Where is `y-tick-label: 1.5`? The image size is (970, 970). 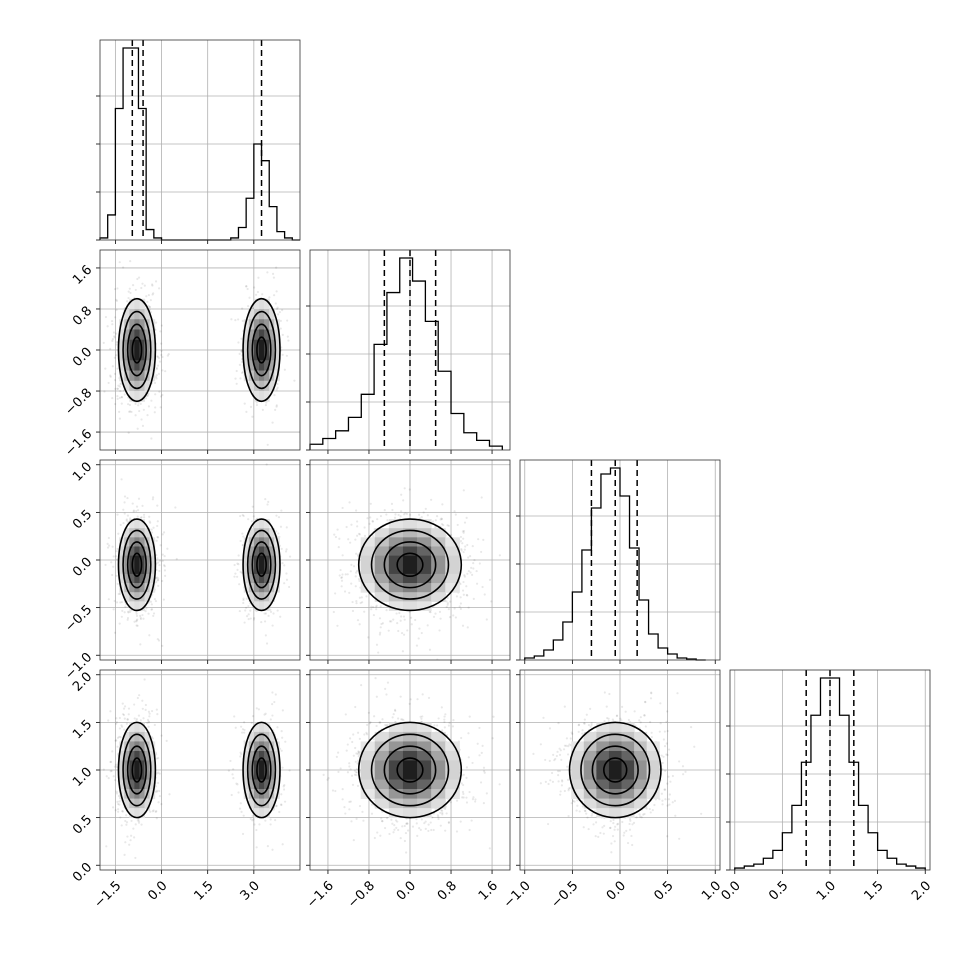 y-tick-label: 1.5 is located at coordinates (82, 729).